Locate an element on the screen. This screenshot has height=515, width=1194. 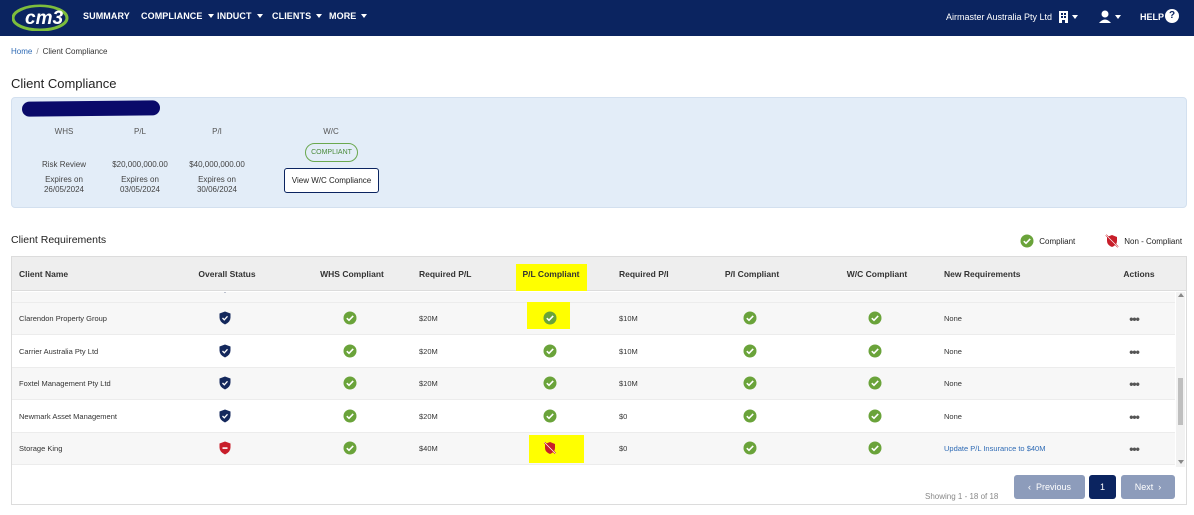
chevron-left-icon: ‹ is located at coordinates (1029, 487).